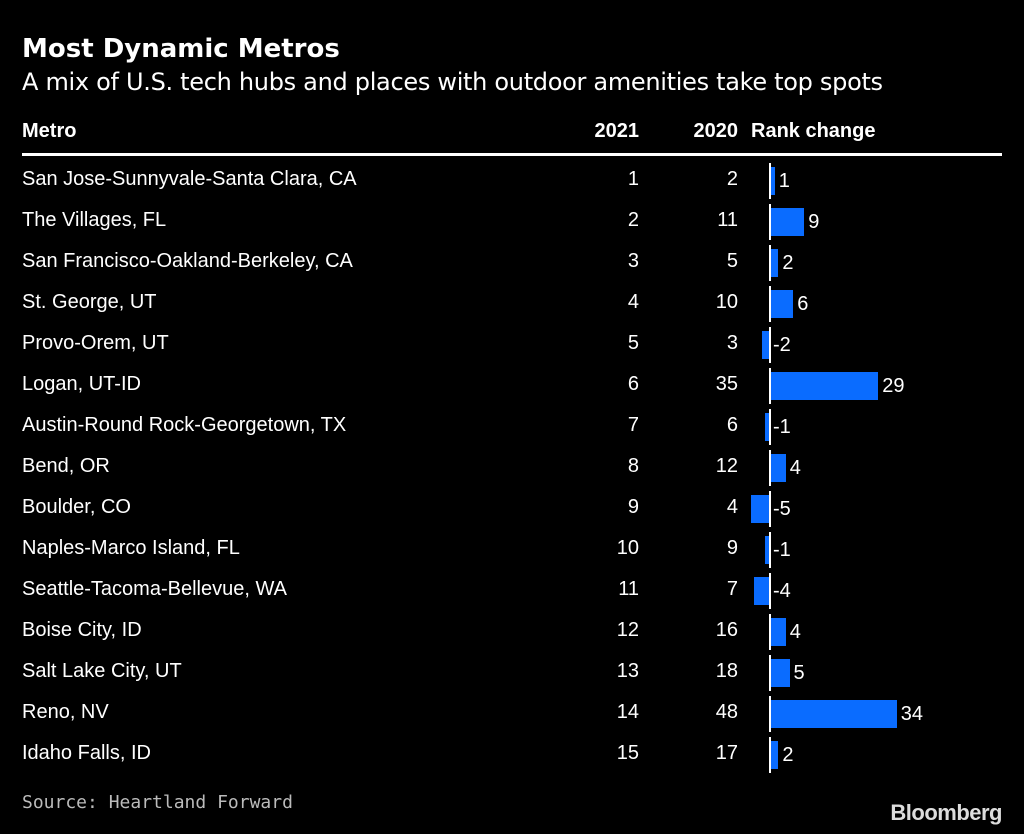 The image size is (1024, 834). I want to click on metro-name: Provo-Orem, UT, so click(95, 343).